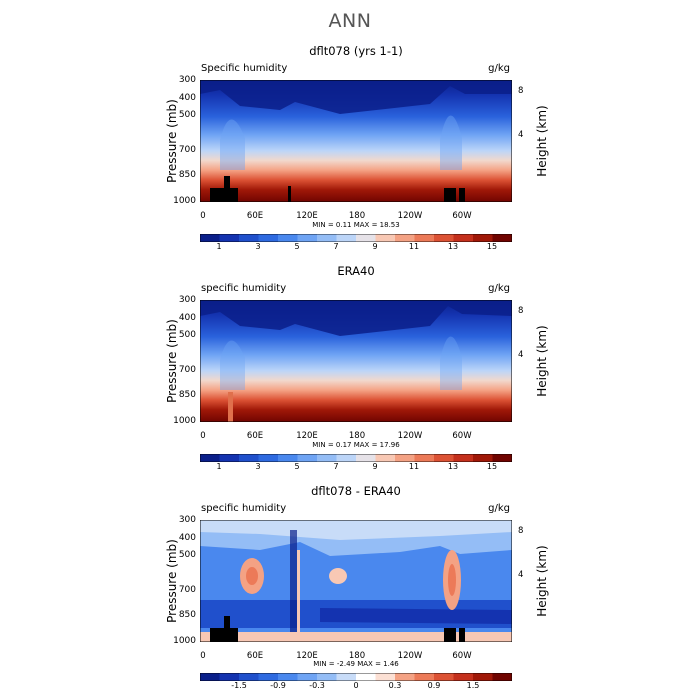 The width and height of the screenshot is (700, 700). Describe the element at coordinates (356, 491) in the screenshot. I see `panel3-title: dflt078 - ERA40` at that location.